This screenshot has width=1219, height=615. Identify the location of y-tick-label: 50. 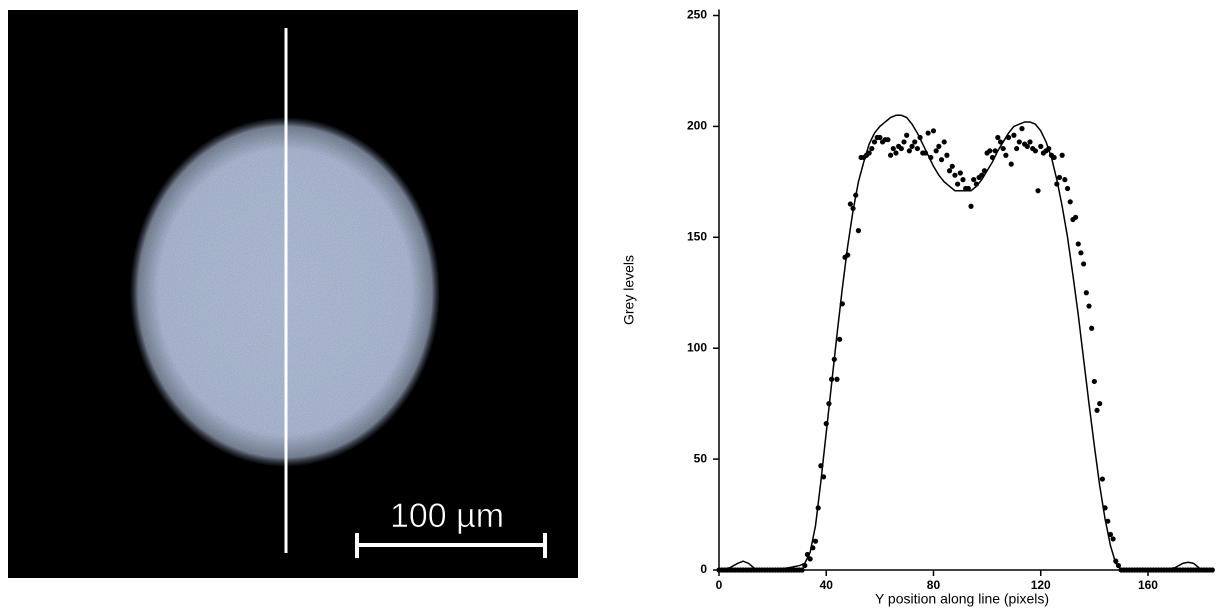
(701, 458).